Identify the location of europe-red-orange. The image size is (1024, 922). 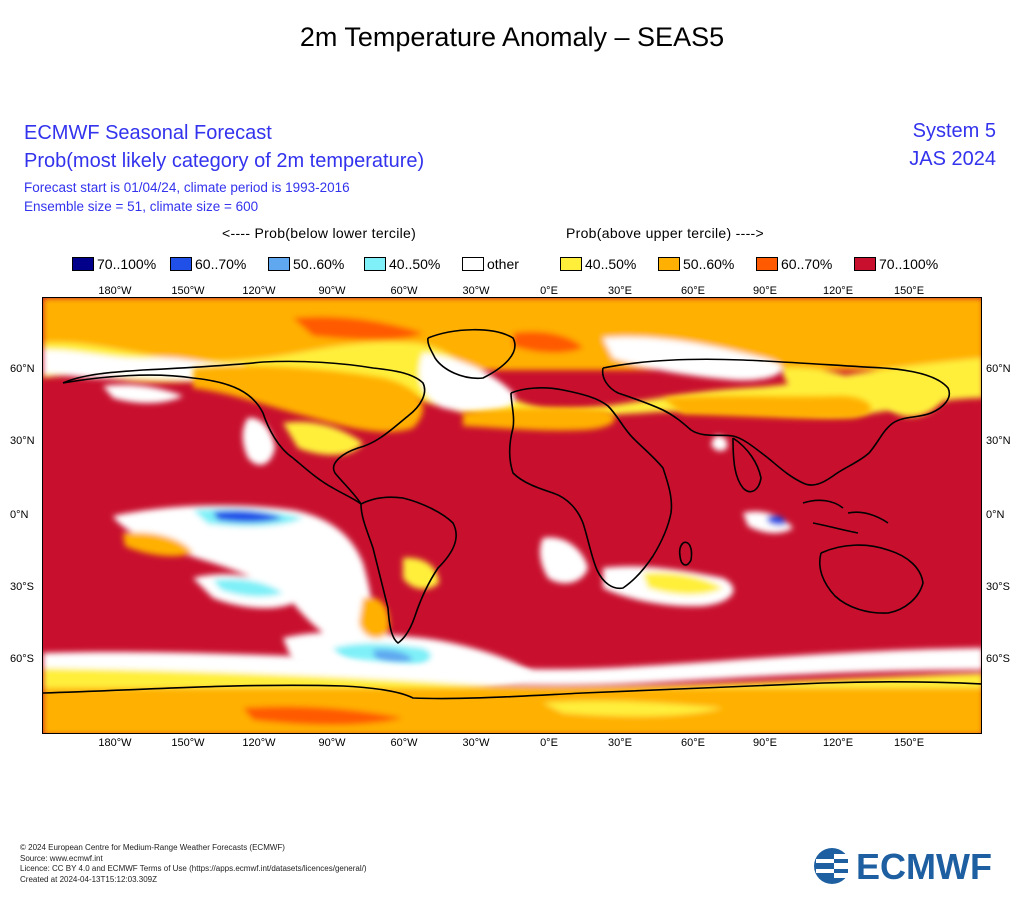
(548, 342).